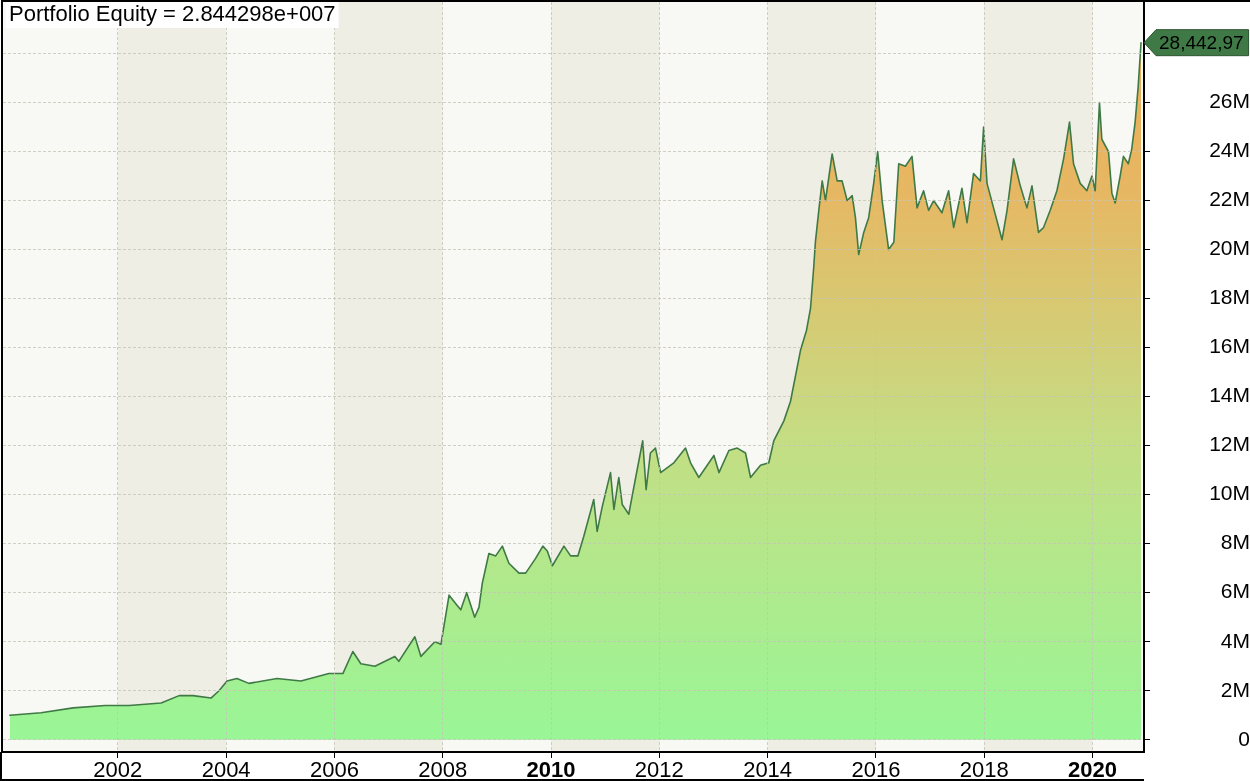 The width and height of the screenshot is (1250, 781). Describe the element at coordinates (1229, 199) in the screenshot. I see `y-tick-label: 22M` at that location.